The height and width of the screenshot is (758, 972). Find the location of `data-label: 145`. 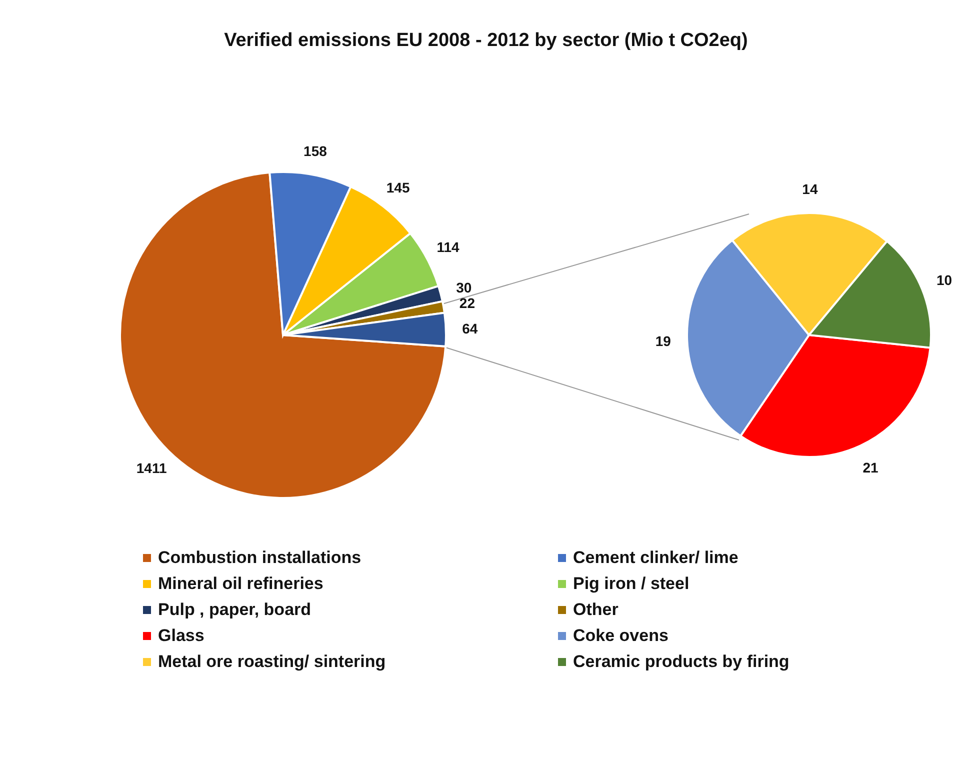

data-label: 145 is located at coordinates (398, 188).